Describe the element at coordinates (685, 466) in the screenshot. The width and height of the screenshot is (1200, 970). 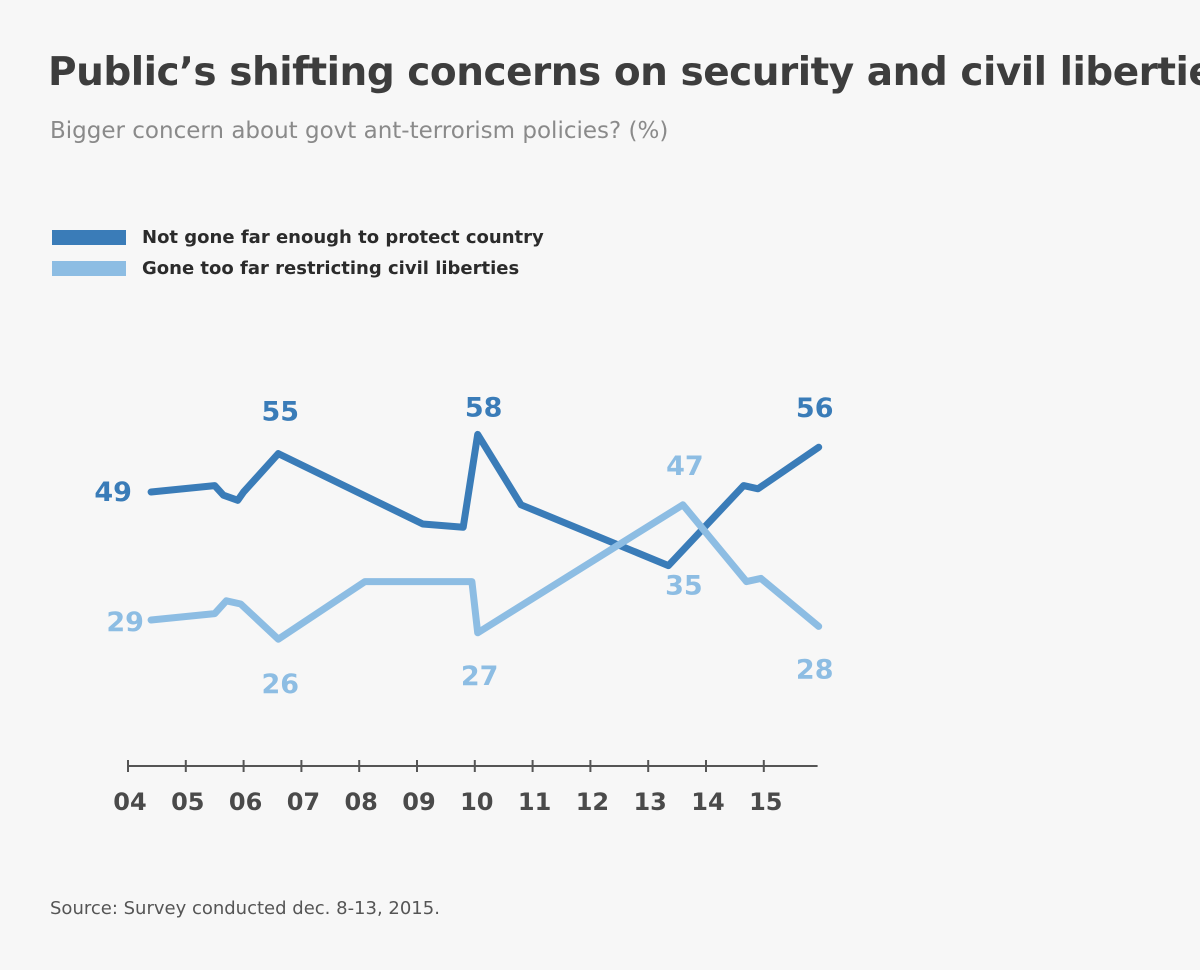
I see `data-label-liberties-47: 47` at that location.